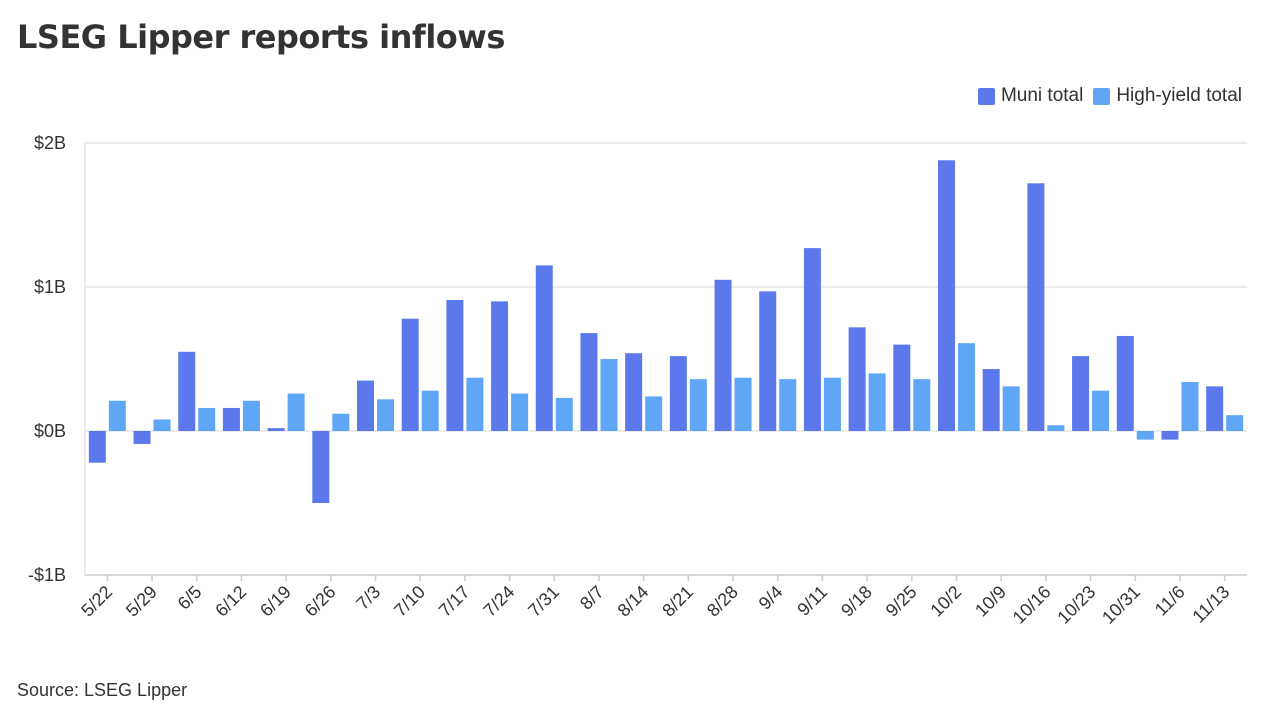 Image resolution: width=1280 pixels, height=720 pixels. I want to click on x-tick-label: 6/12, so click(230, 601).